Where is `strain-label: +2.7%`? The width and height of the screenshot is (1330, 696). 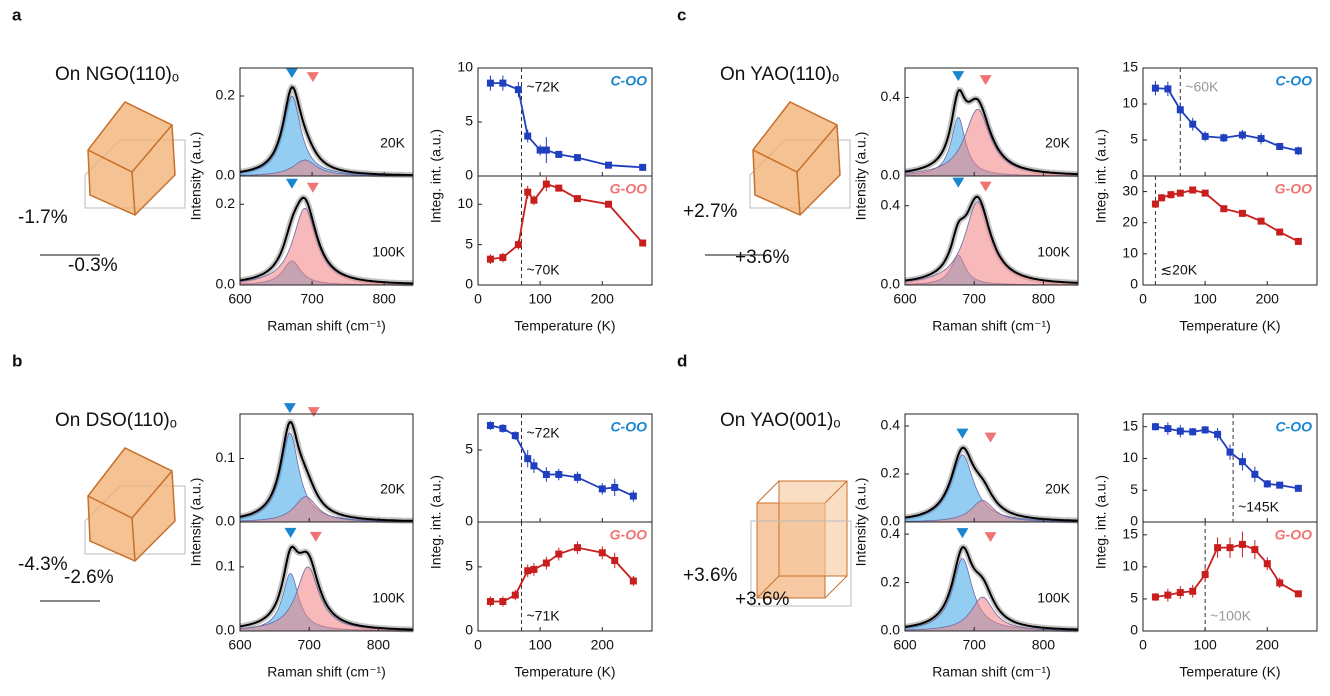
strain-label: +2.7% is located at coordinates (710, 211).